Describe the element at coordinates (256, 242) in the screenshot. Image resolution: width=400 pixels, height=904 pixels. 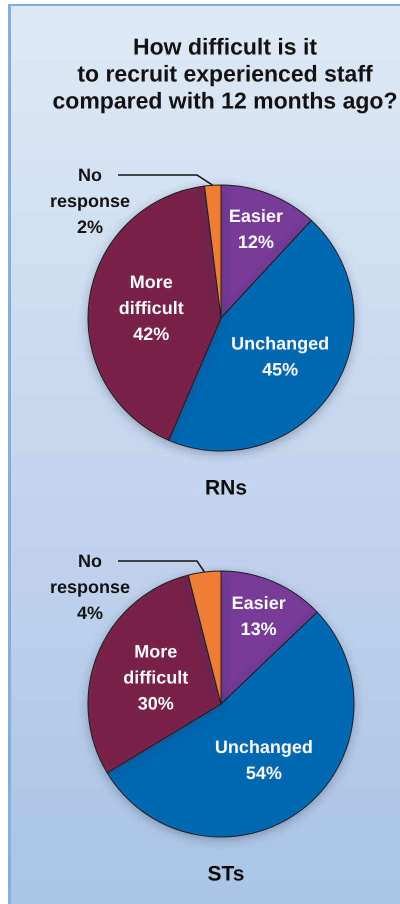
I see `data-label: 12%` at that location.